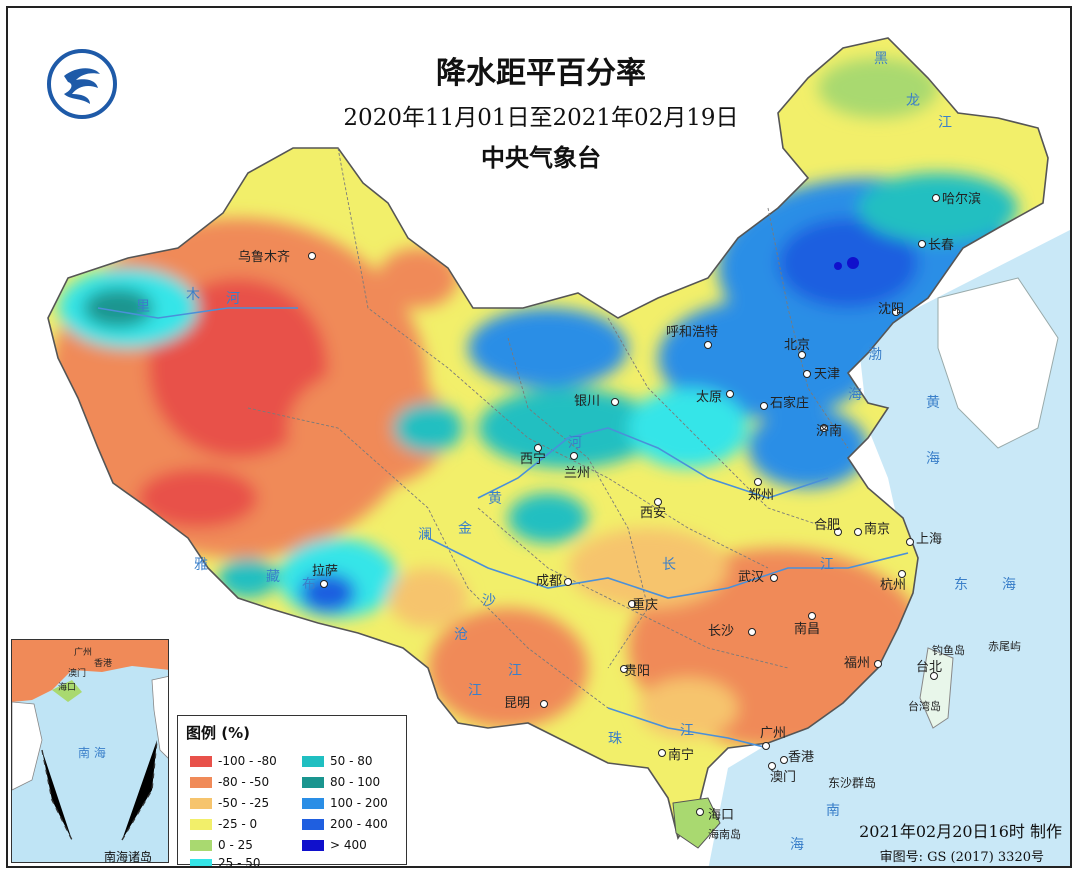  Describe the element at coordinates (721, 631) in the screenshot. I see `city-label: 长沙` at that location.